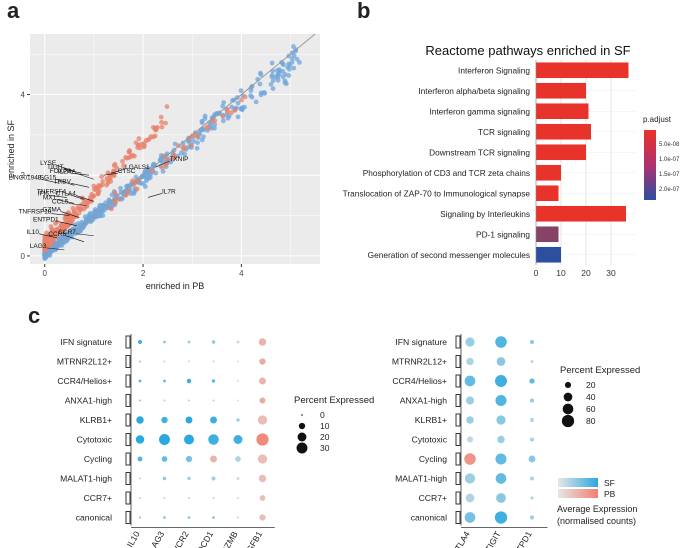  Describe the element at coordinates (253, 538) in the screenshot. I see `column-label: TGFB1` at that location.